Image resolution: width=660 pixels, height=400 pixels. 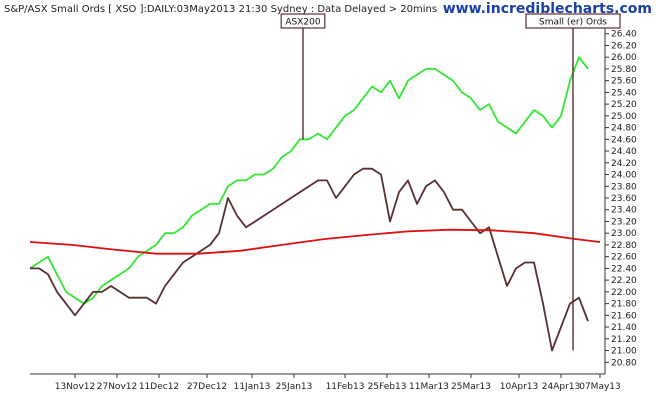 What do you see at coordinates (624, 328) in the screenshot?
I see `y-tick-label: 21.40` at bounding box center [624, 328].